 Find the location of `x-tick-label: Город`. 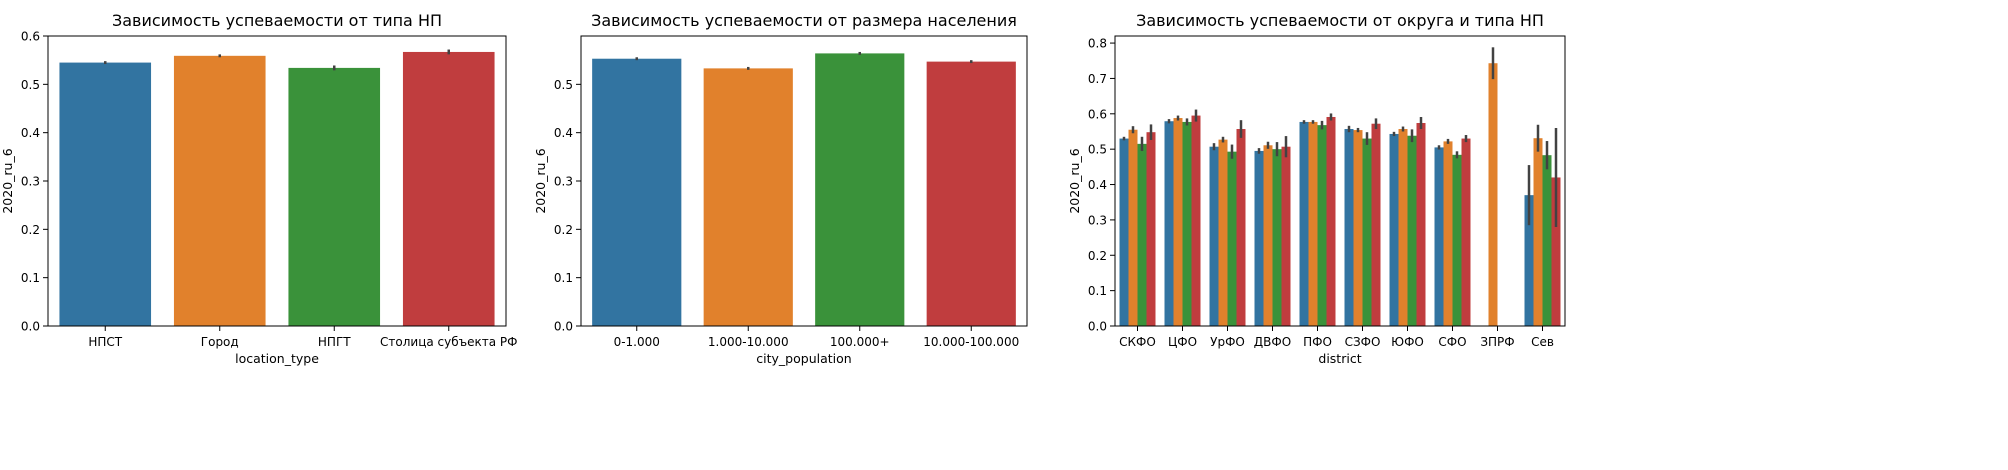

x-tick-label: Город is located at coordinates (220, 342).